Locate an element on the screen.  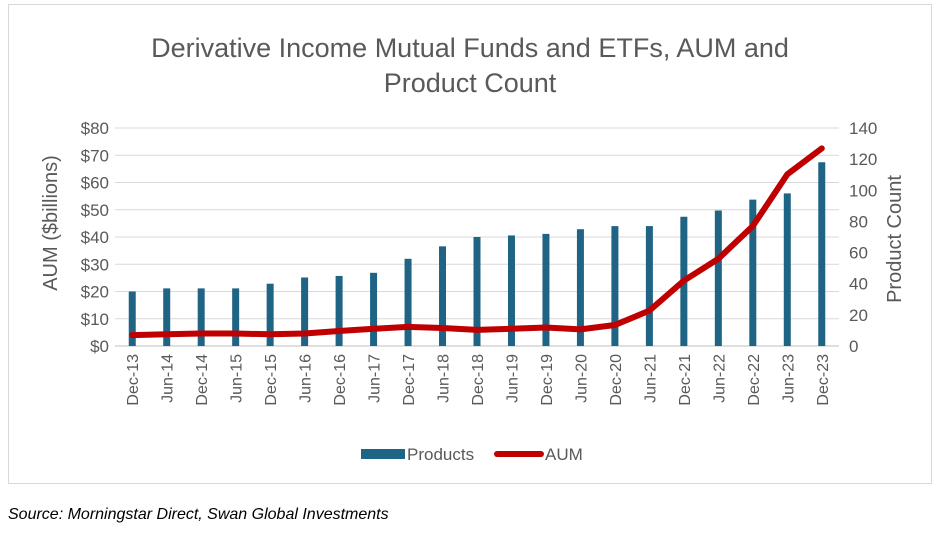
x-tick-label: Dec-16 is located at coordinates (340, 380).